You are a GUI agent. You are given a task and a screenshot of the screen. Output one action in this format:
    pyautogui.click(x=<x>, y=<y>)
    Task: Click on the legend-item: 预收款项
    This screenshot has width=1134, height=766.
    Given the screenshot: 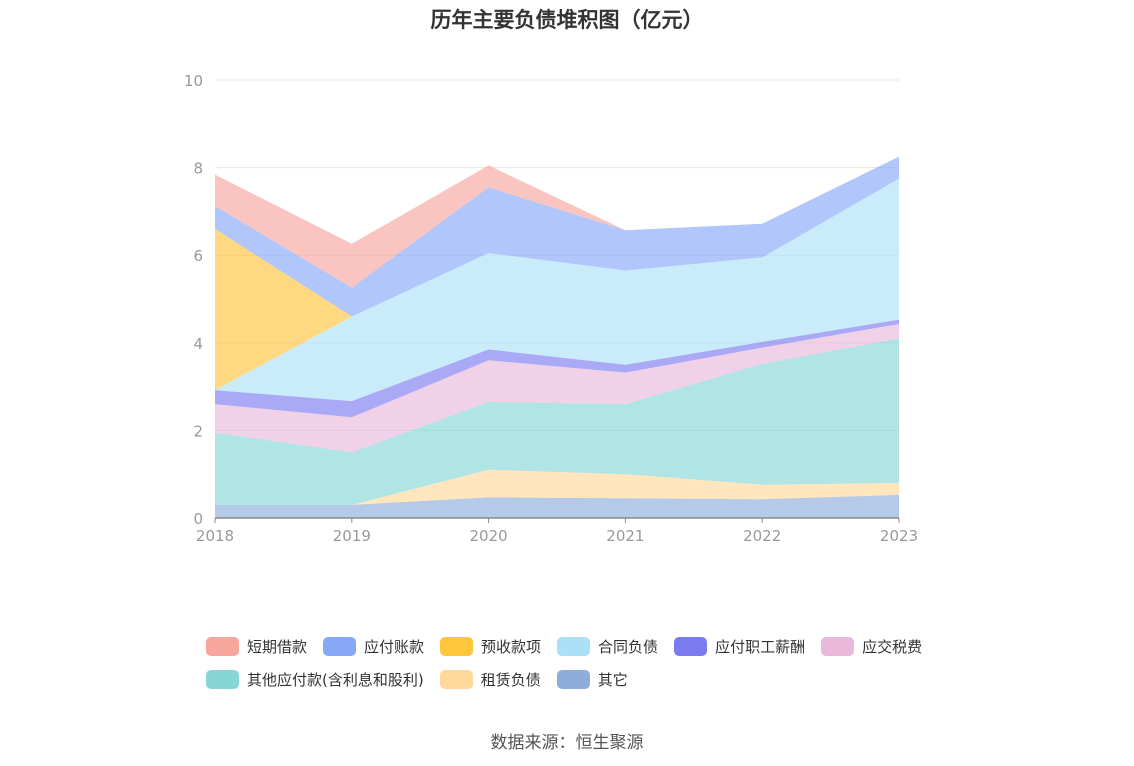 What is the action you would take?
    pyautogui.click(x=490, y=646)
    